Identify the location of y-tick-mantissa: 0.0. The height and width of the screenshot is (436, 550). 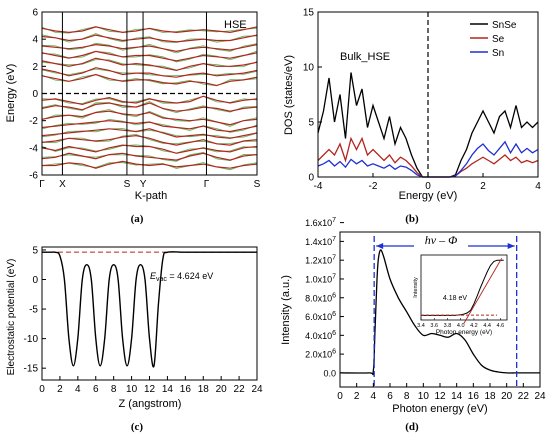
(329, 373).